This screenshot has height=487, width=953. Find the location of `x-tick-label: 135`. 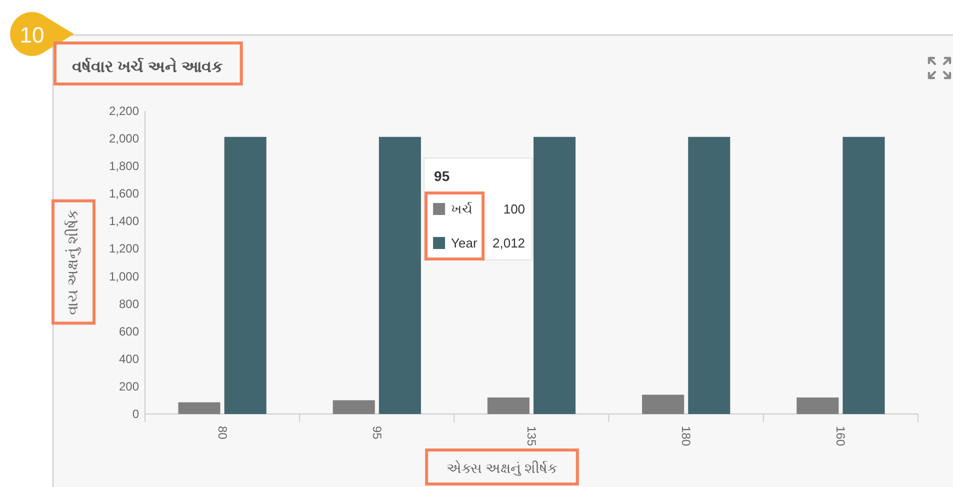

x-tick-label: 135 is located at coordinates (531, 436).